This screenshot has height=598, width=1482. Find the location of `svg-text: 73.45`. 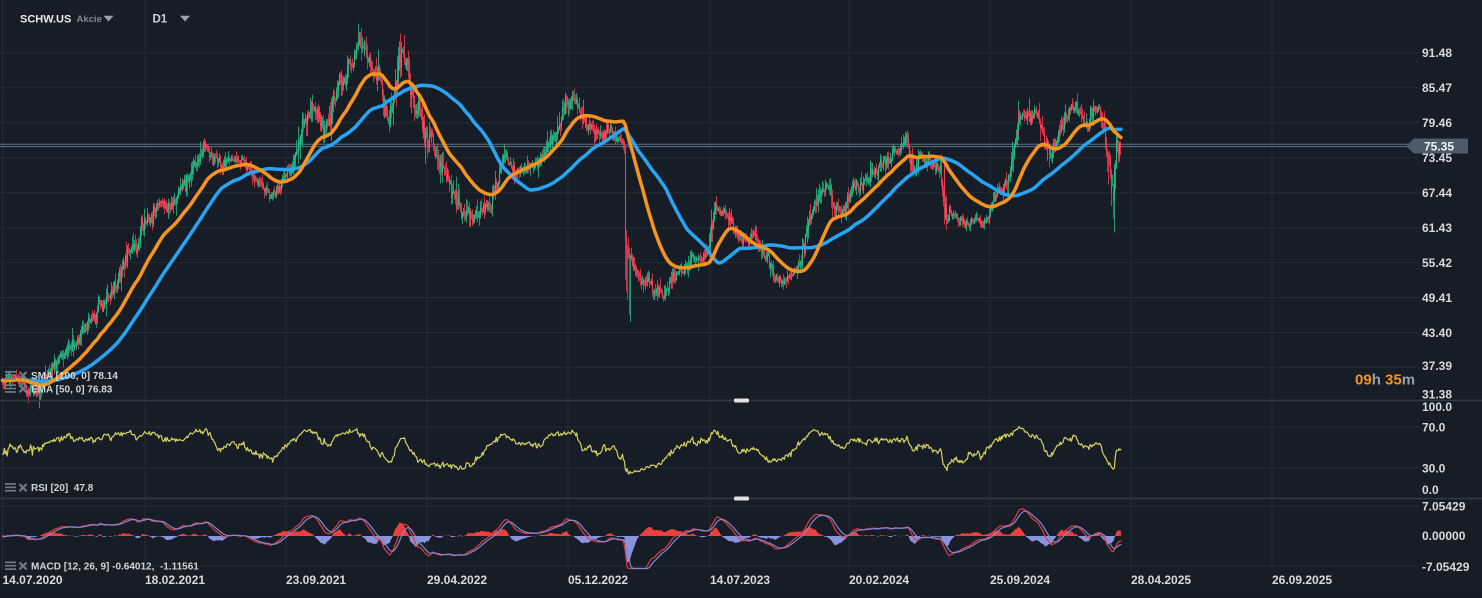

svg-text: 73.45 is located at coordinates (1437, 158).